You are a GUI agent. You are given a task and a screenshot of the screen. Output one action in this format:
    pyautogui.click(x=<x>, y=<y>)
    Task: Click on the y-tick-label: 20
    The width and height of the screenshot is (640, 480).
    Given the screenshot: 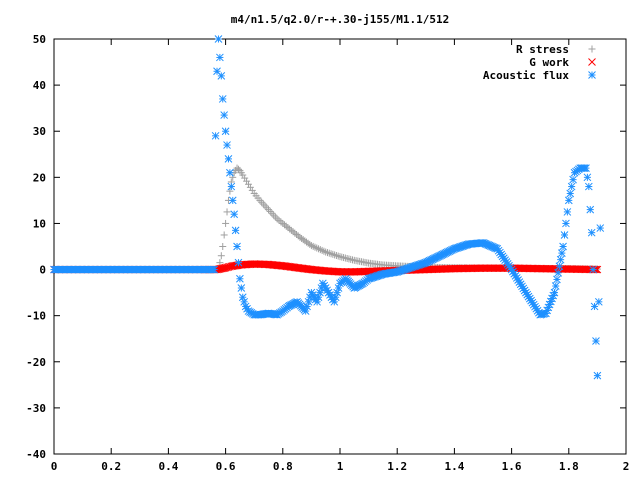 What is the action you would take?
    pyautogui.click(x=39, y=177)
    